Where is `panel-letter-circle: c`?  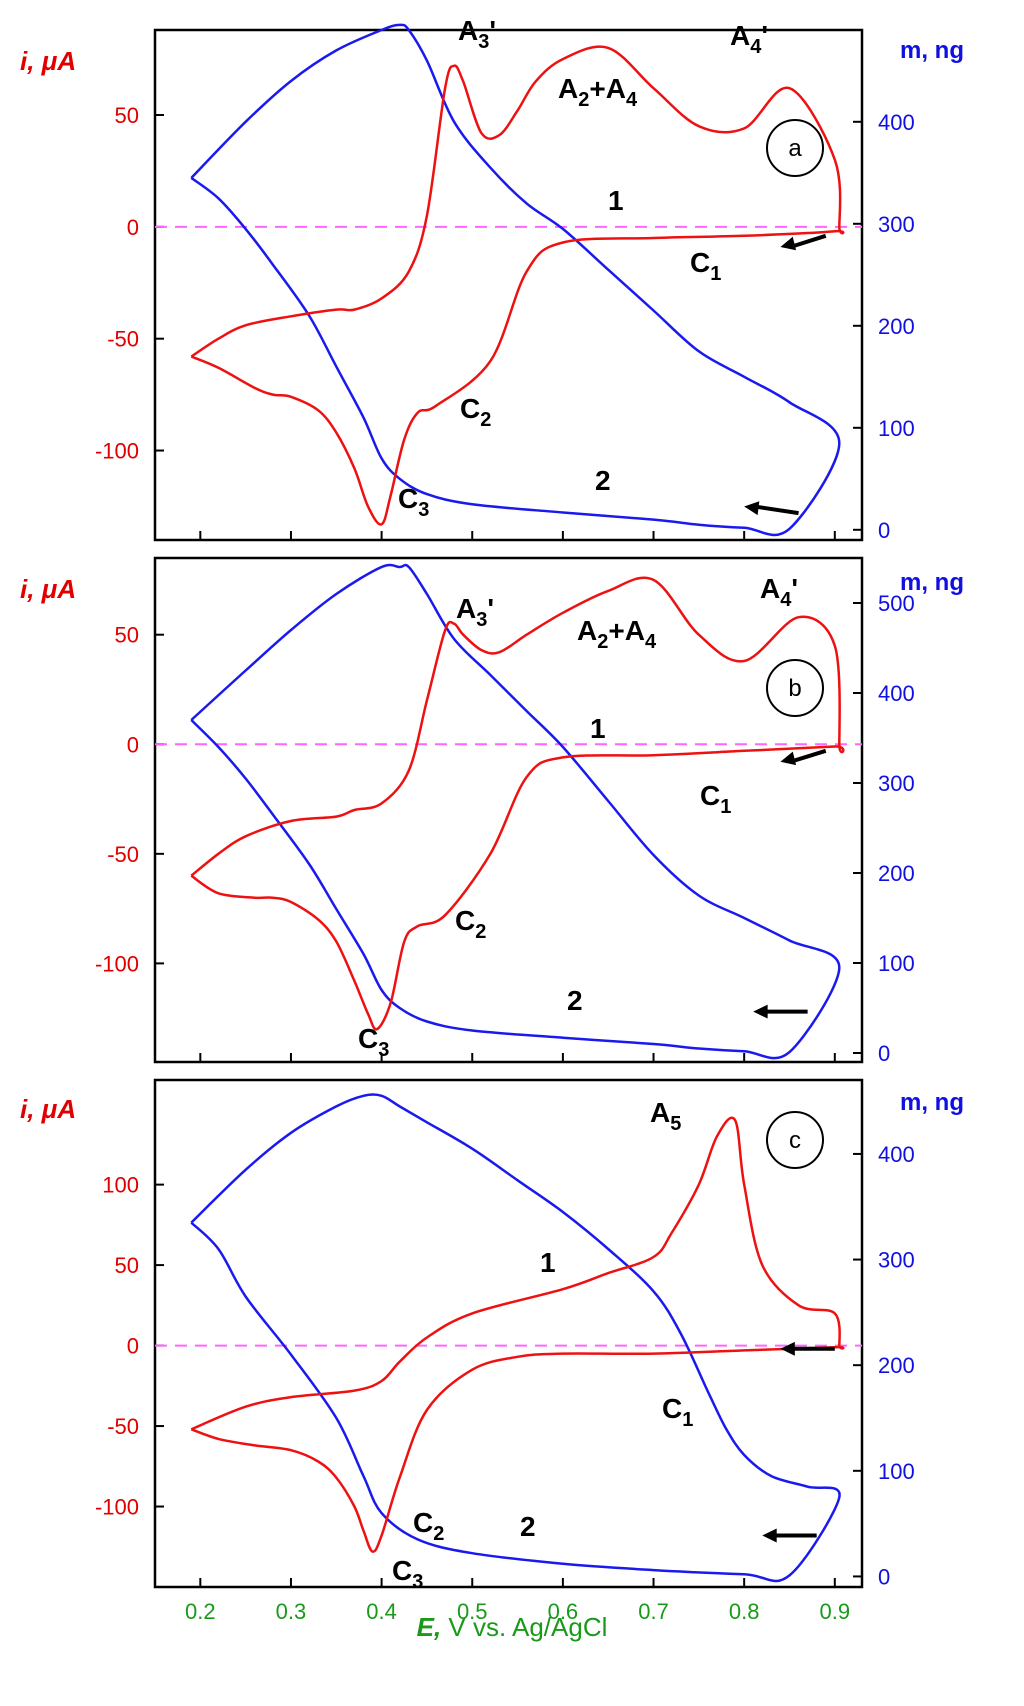
panel-letter-circle: c is located at coordinates (795, 1140).